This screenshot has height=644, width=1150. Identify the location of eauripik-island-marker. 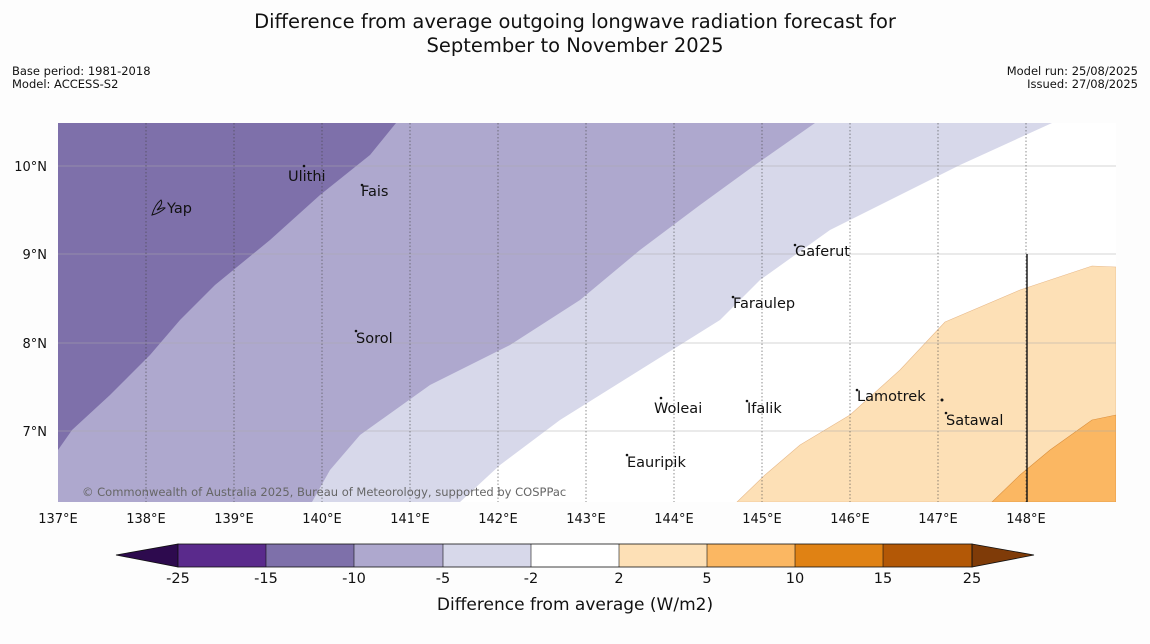
(627, 455).